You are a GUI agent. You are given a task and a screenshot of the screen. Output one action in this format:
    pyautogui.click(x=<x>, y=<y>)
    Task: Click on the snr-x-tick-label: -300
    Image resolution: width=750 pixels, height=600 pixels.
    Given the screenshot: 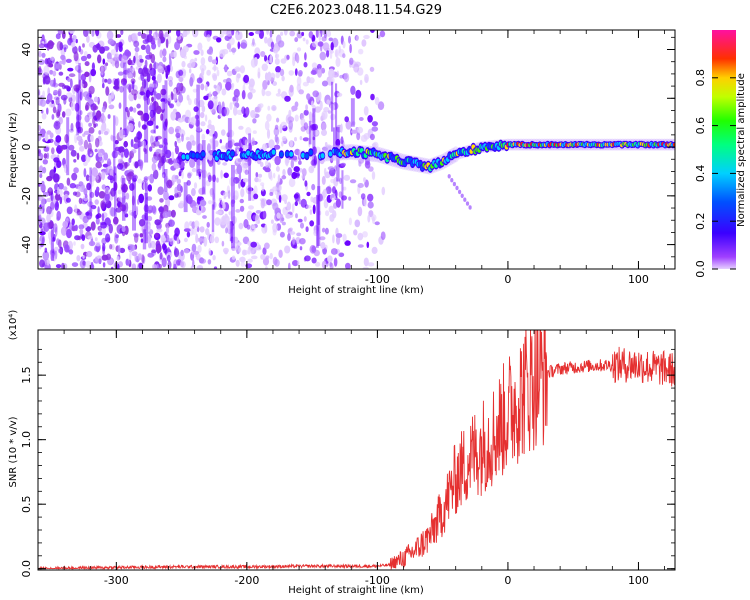 What is the action you would take?
    pyautogui.click(x=116, y=580)
    